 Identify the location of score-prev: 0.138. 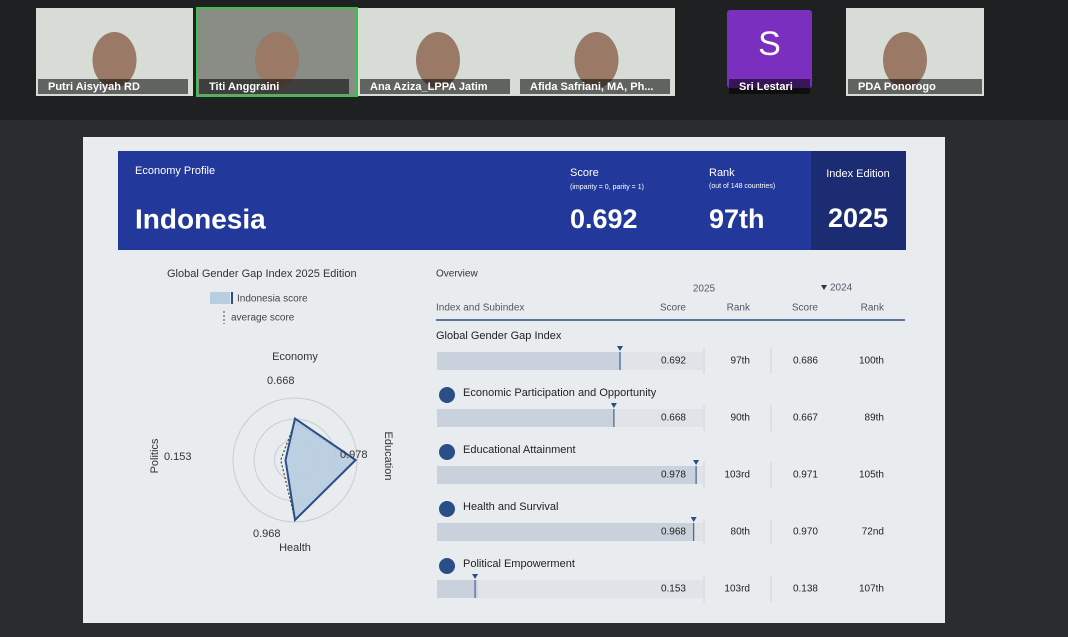
(805, 589).